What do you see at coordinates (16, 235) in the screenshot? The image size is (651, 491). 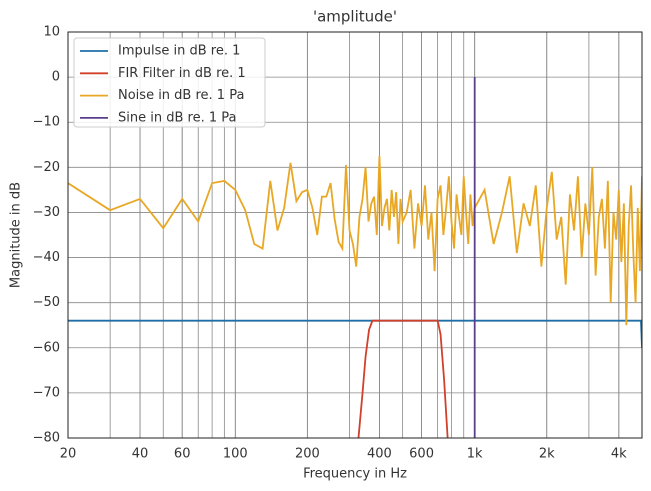 I see `y-axis-label: Magnitude in dB` at bounding box center [16, 235].